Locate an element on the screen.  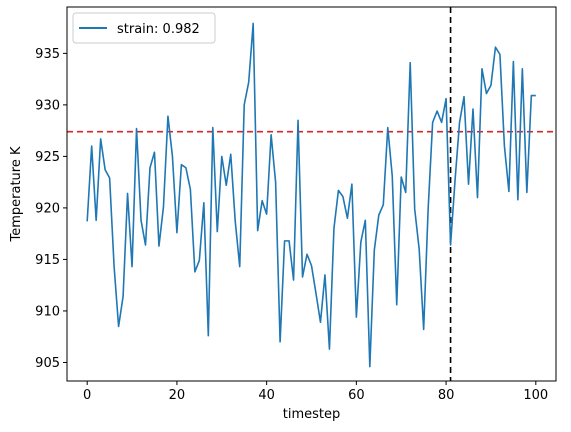
y-axis-label: Temperature K is located at coordinates (16, 194).